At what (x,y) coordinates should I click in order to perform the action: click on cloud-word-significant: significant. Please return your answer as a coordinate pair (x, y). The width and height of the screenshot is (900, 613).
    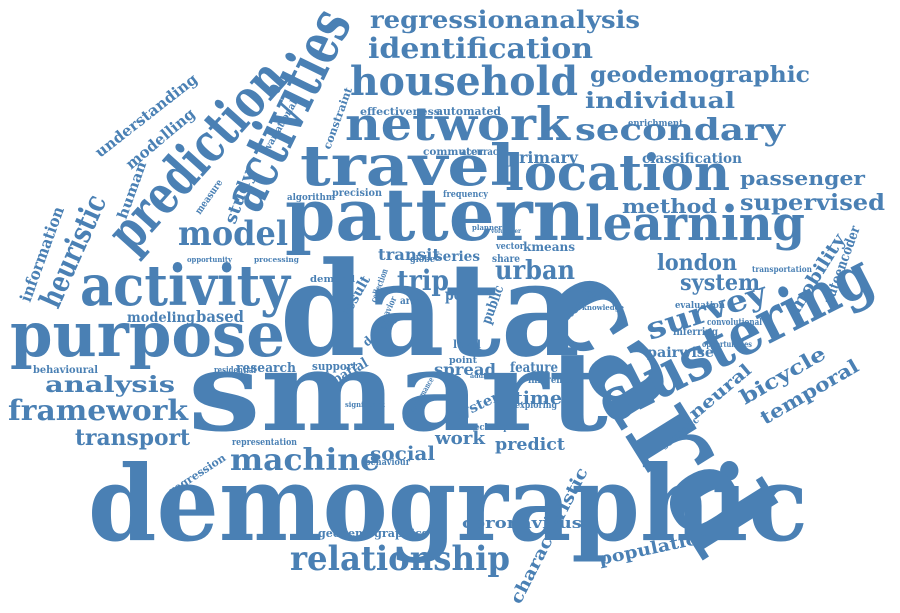
    Looking at the image, I should click on (365, 404).